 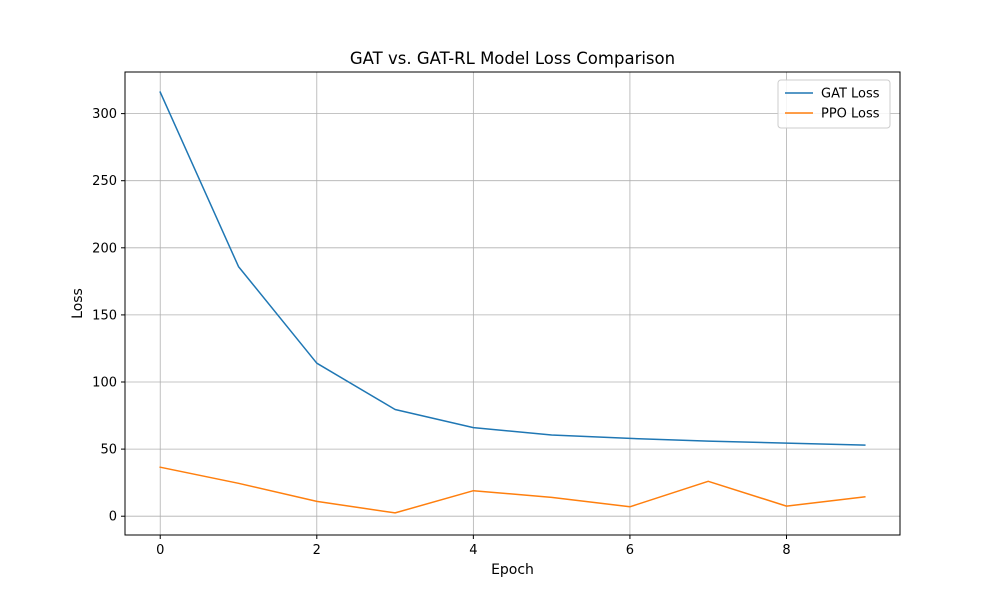 What do you see at coordinates (512, 58) in the screenshot?
I see `chart-title: GAT vs. GAT-RL Model Loss Comparison` at bounding box center [512, 58].